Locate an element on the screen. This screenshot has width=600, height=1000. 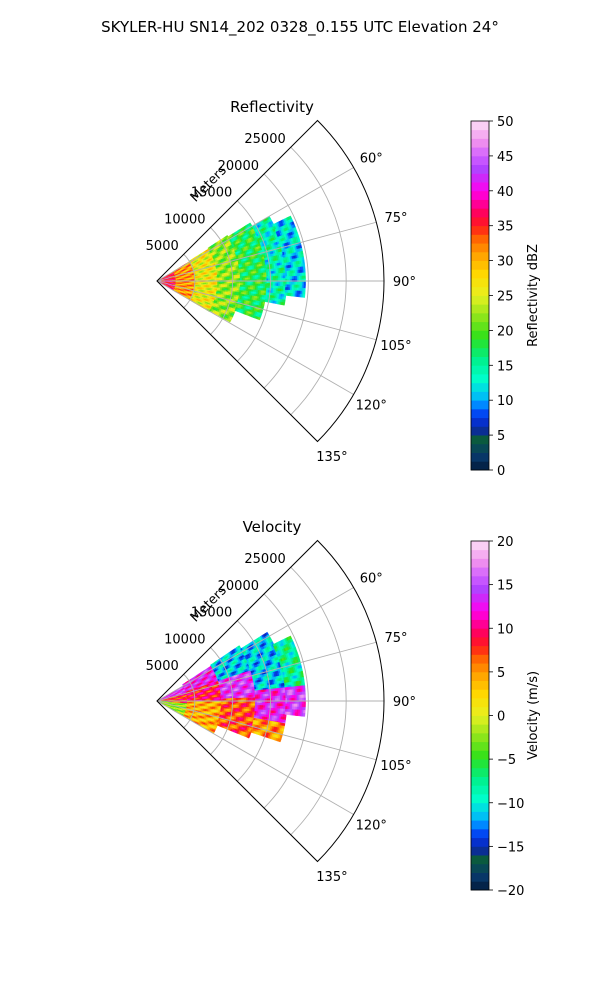
panel-title: Reflectivity is located at coordinates (272, 107).